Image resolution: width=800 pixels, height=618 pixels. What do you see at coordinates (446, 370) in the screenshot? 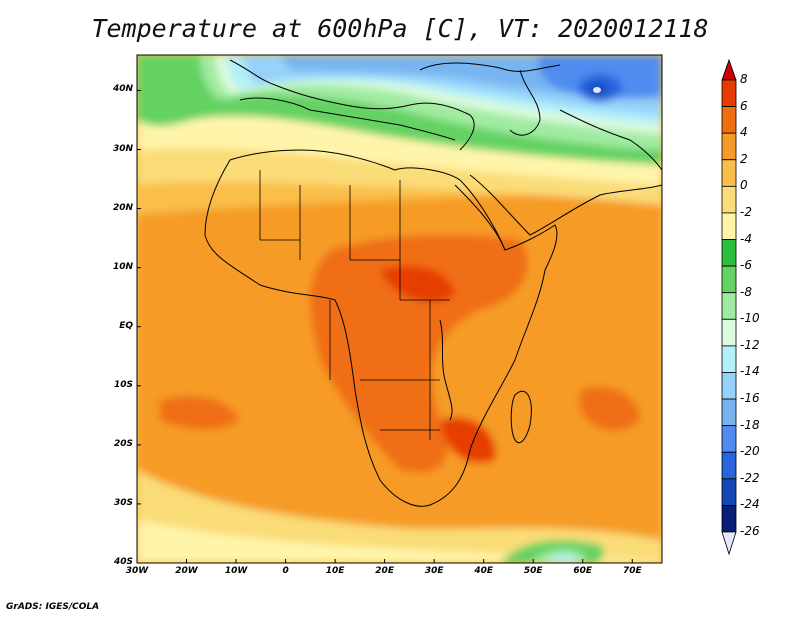
I see `rift-lakes` at bounding box center [446, 370].